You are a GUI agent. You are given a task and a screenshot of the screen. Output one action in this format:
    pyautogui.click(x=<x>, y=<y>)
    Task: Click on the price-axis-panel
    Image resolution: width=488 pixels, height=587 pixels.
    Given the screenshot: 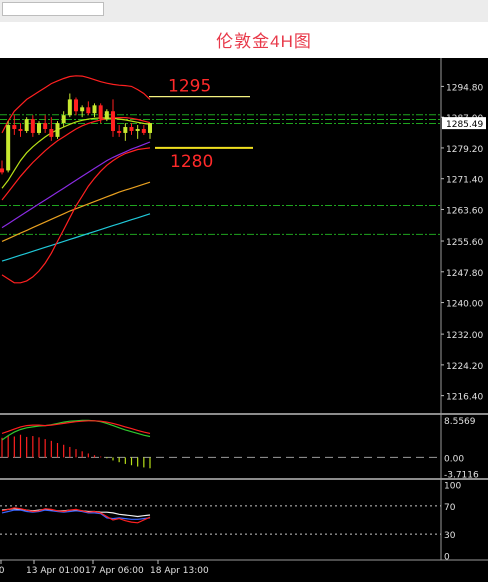 What is the action you would take?
    pyautogui.click(x=464, y=309)
    